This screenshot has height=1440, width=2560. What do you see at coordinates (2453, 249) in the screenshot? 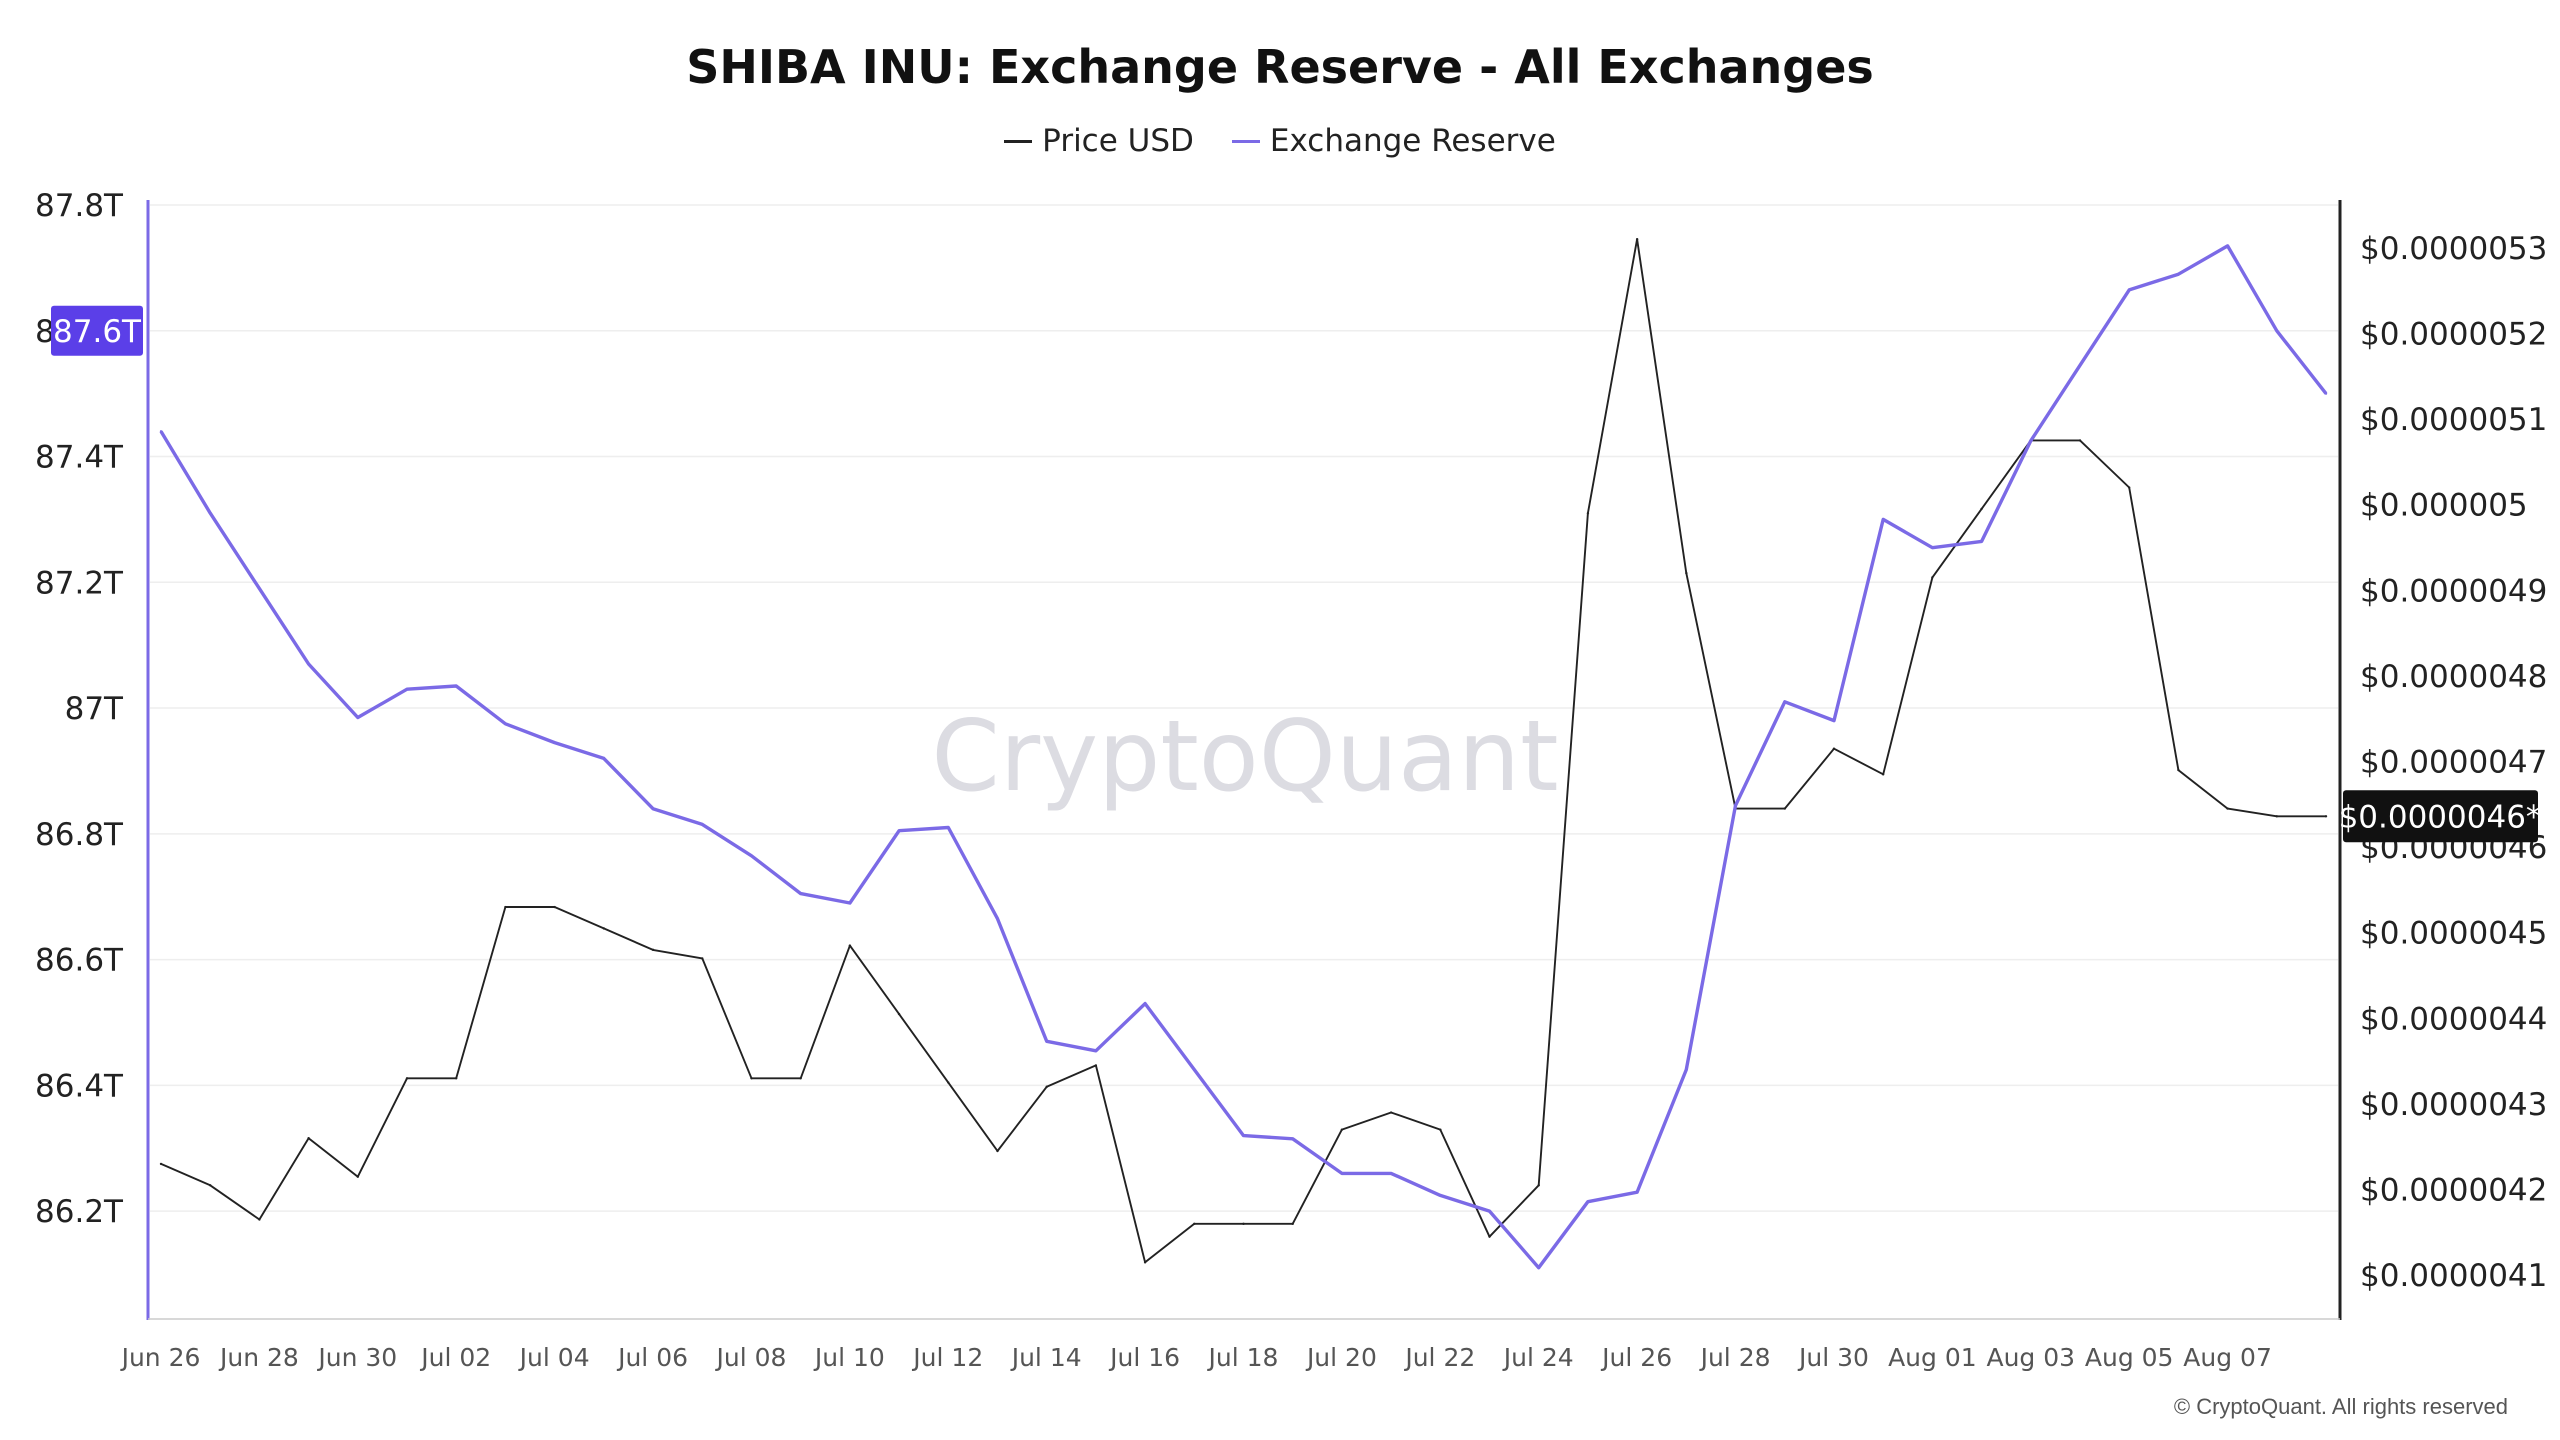
I see `right-tick-label: $0.0000053` at bounding box center [2453, 249].